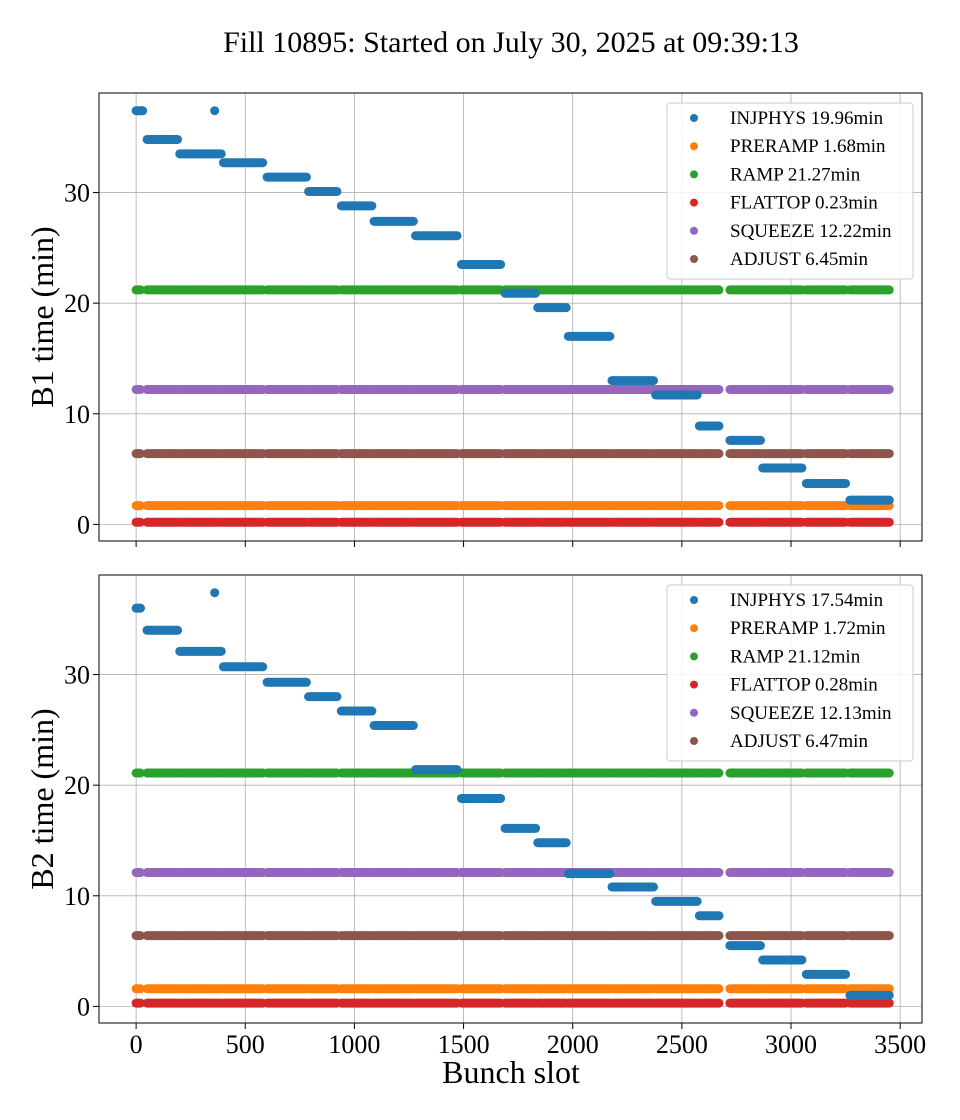  What do you see at coordinates (42, 316) in the screenshot?
I see `y-axis-label: B1 time (min)` at bounding box center [42, 316].